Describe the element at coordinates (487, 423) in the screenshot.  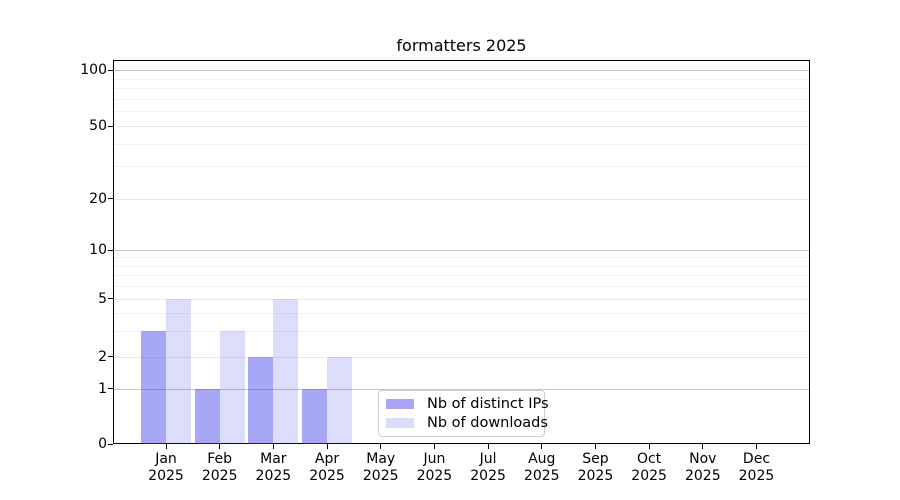
I see `legend-label-downloads: Nb of downloads` at that location.